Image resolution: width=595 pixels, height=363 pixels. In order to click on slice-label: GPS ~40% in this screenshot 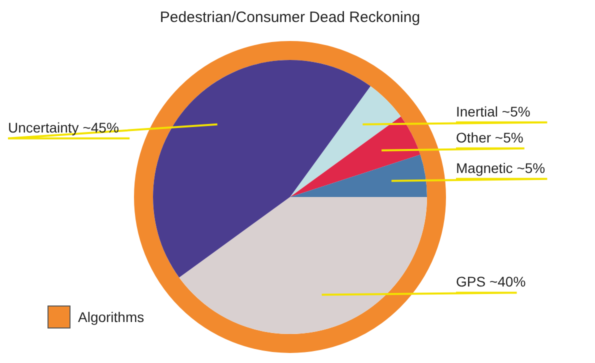, I will do `click(491, 282)`.